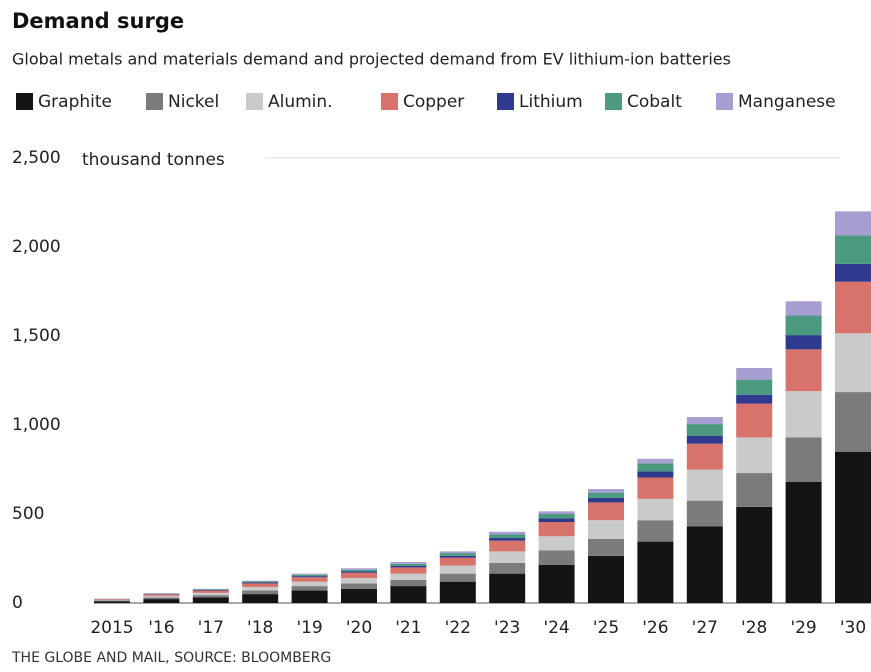  I want to click on y-tick-label: 0, so click(17, 603).